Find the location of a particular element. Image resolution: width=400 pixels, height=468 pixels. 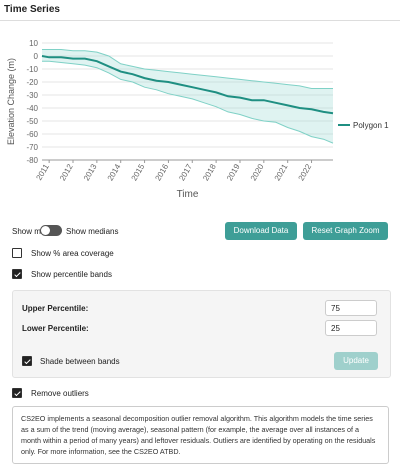

x-tick-label: 2021 is located at coordinates (281, 172).